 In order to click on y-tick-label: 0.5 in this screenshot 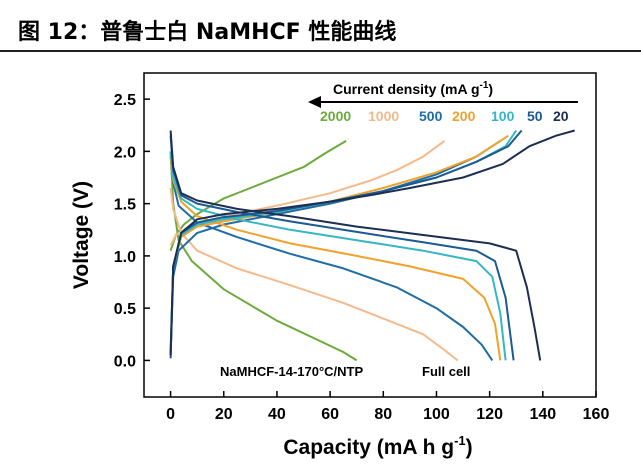, I will do `click(125, 309)`.